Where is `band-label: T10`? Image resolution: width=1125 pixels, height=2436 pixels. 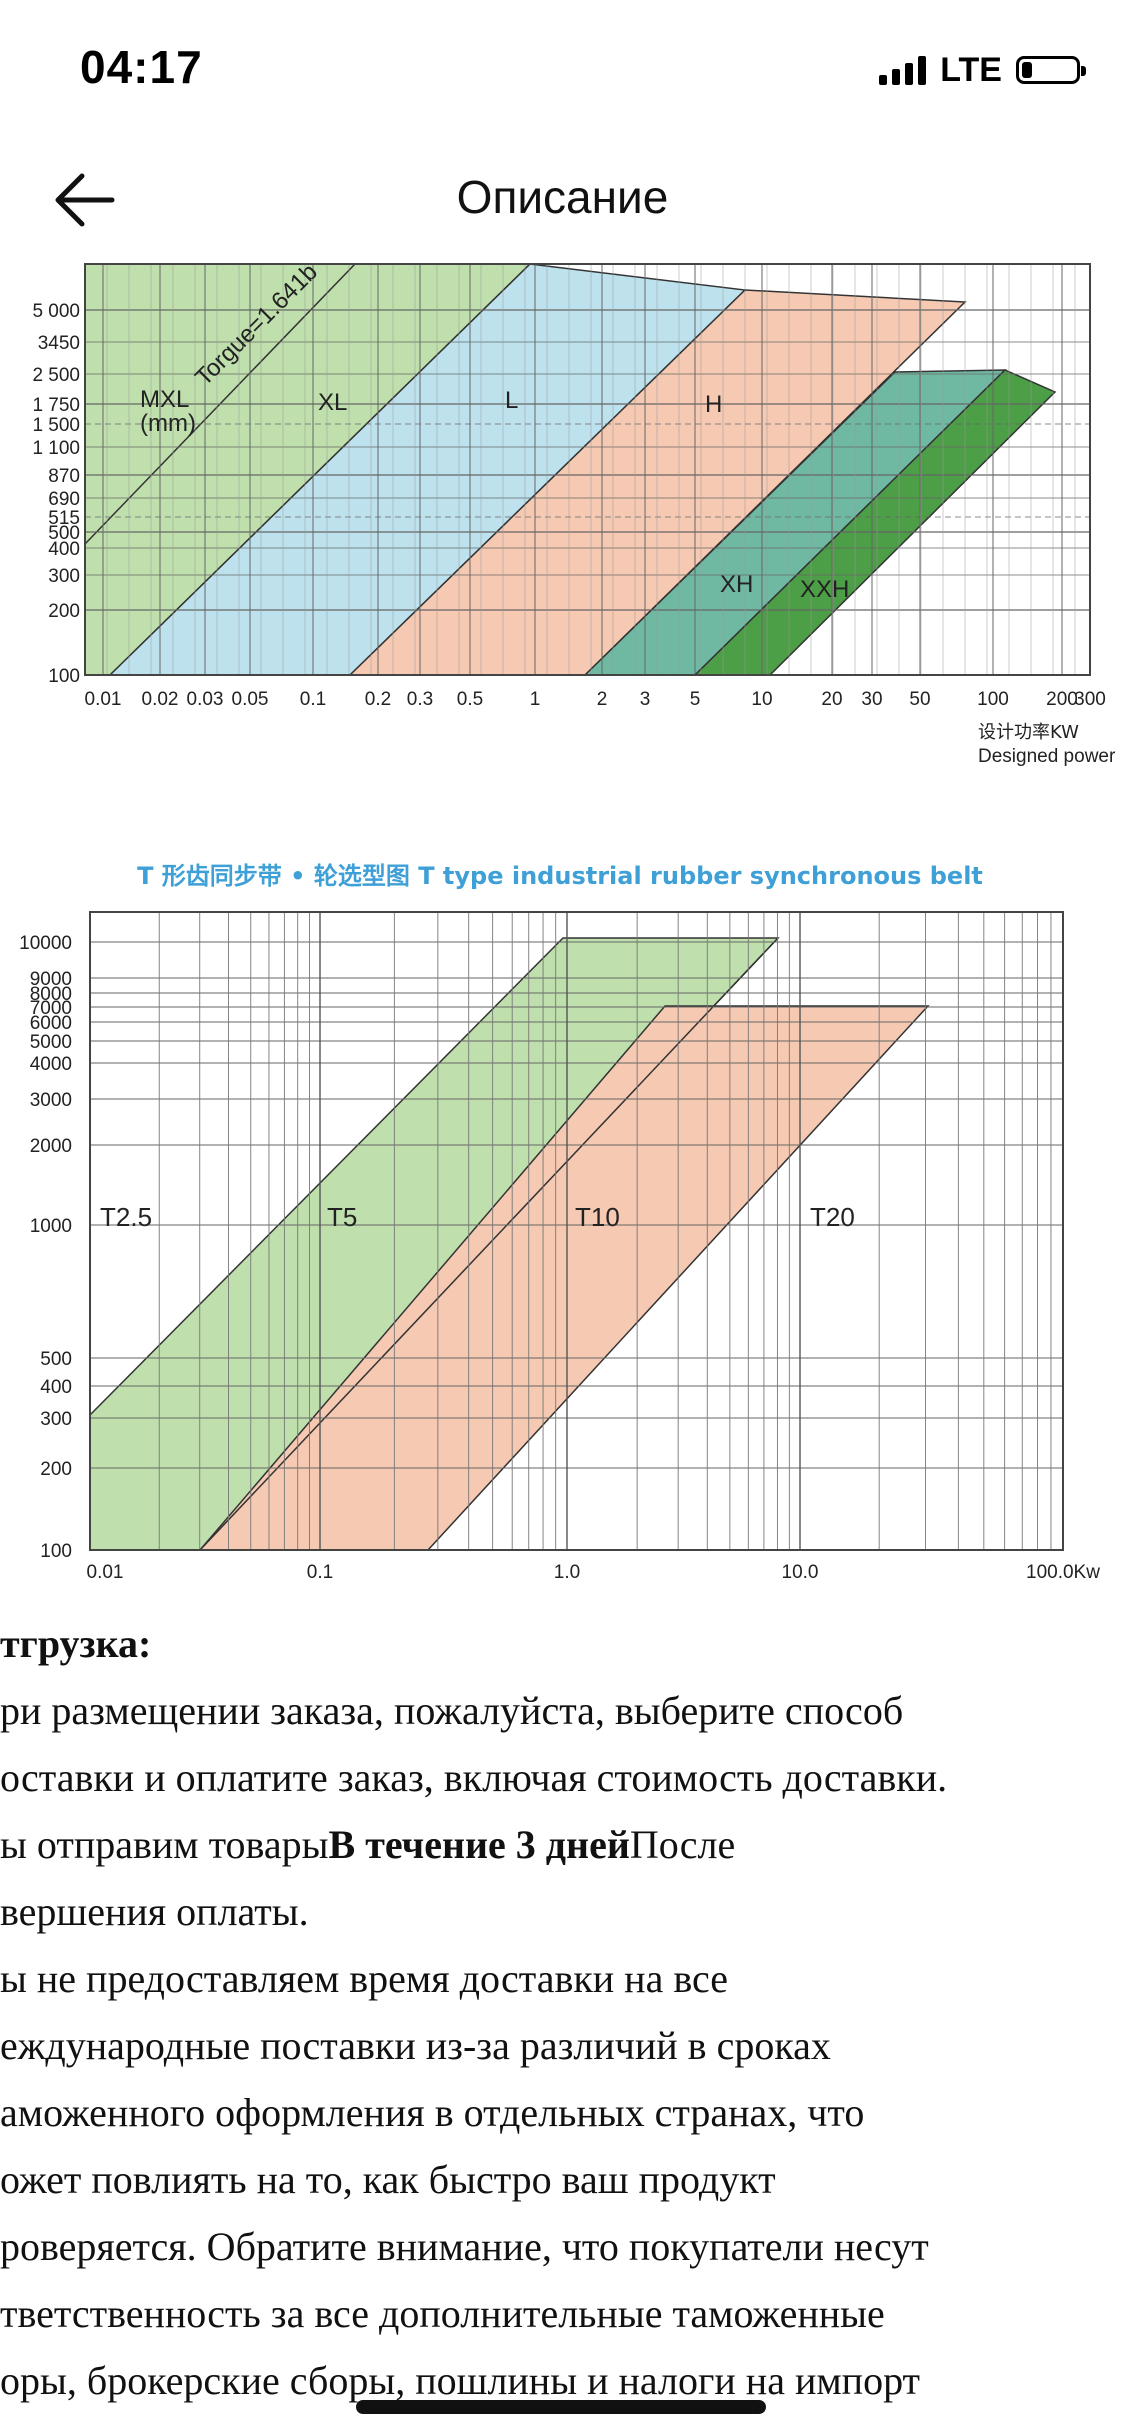
band-label: T10 is located at coordinates (597, 1217).